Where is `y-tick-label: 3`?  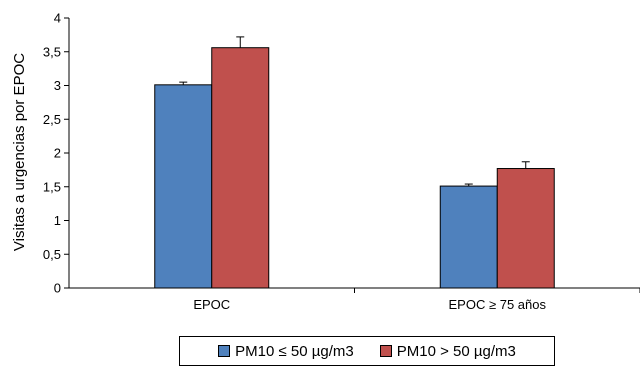 y-tick-label: 3 is located at coordinates (57, 85).